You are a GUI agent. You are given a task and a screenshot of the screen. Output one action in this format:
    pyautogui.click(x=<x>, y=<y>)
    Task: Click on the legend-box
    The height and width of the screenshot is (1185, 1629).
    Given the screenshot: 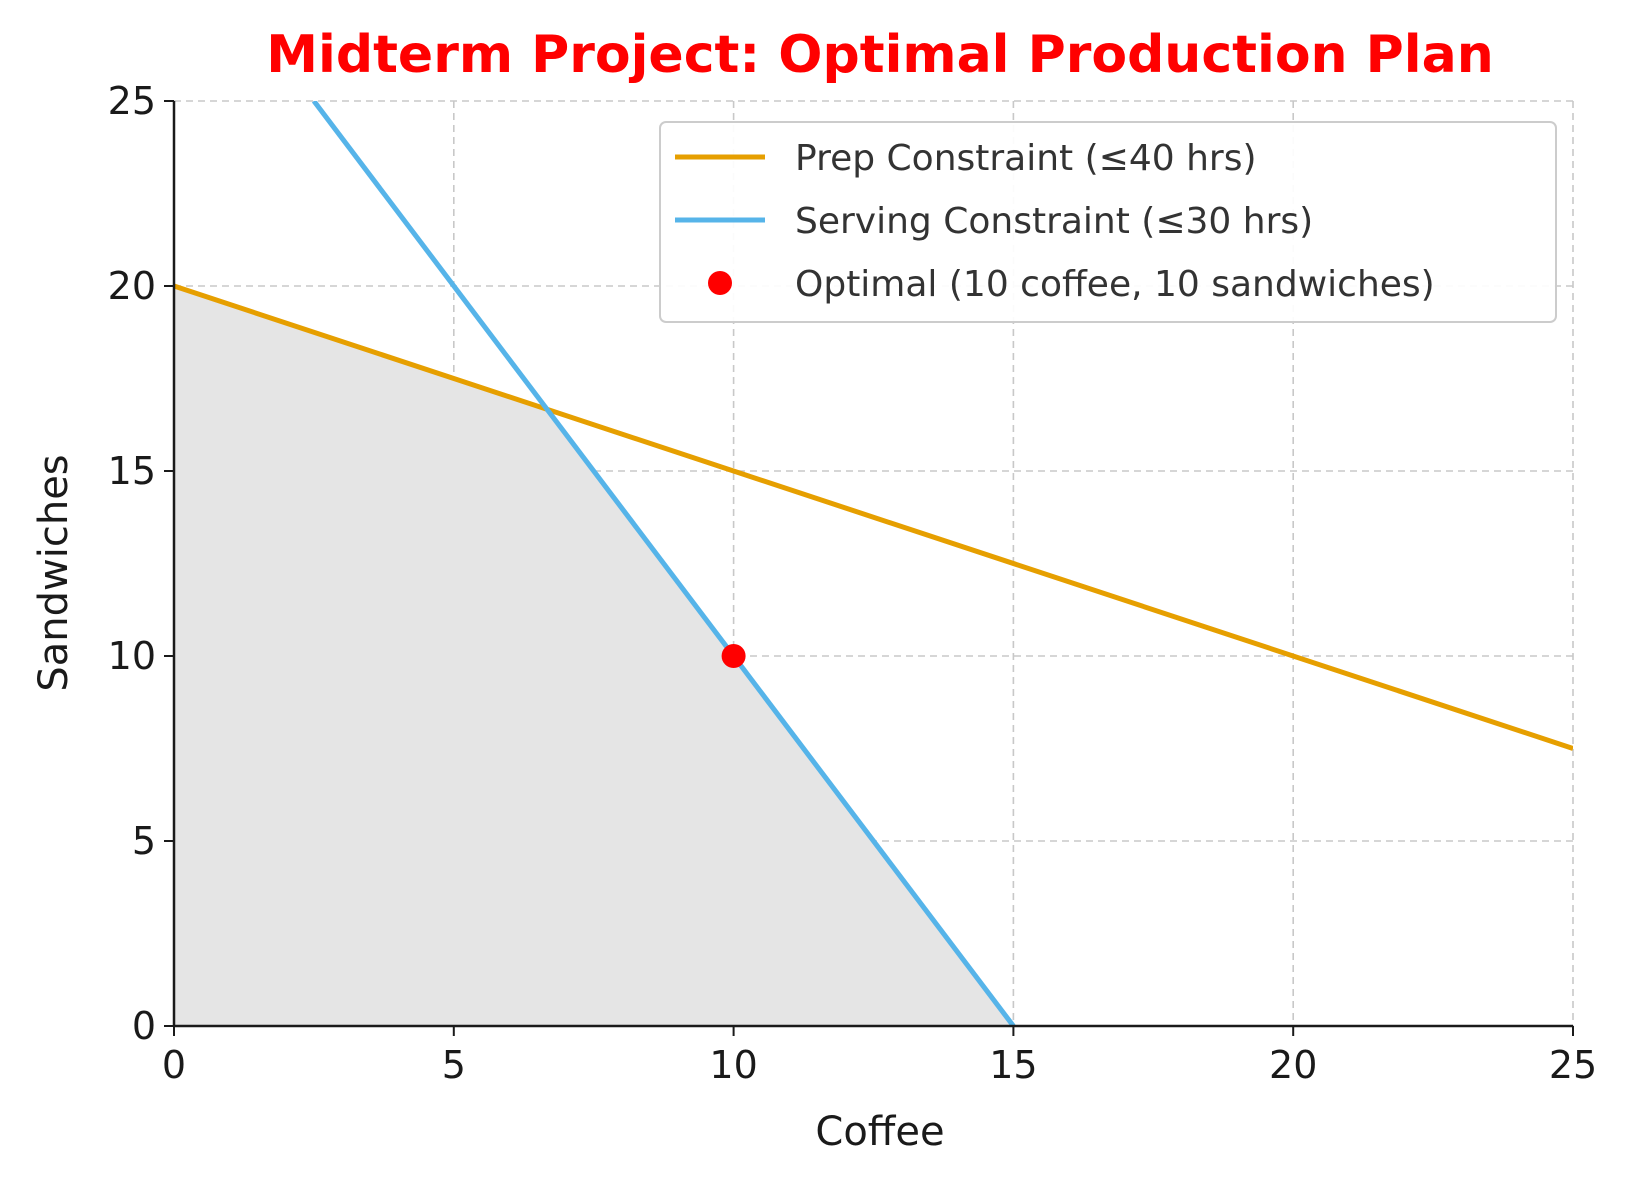 What is the action you would take?
    pyautogui.click(x=1108, y=222)
    